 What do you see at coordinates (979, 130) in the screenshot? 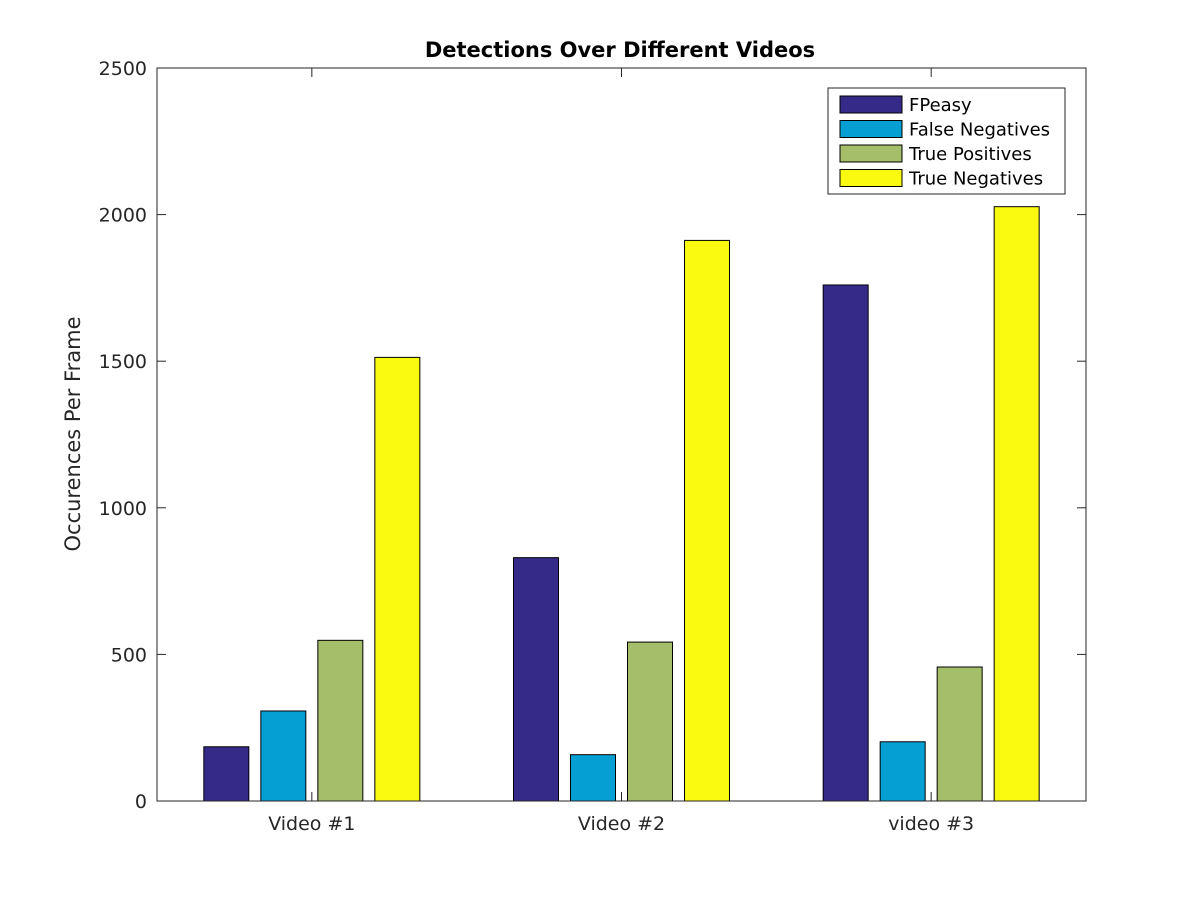
I see `legend-entry: False Negatives` at bounding box center [979, 130].